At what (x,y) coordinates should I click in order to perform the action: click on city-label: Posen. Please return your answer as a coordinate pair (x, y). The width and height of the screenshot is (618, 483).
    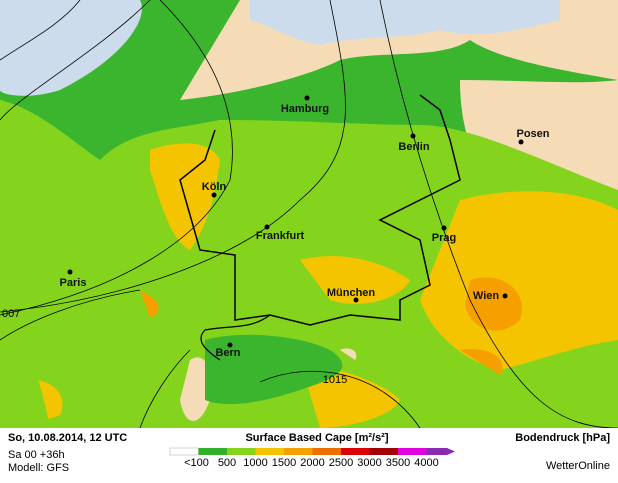
    Looking at the image, I should click on (532, 134).